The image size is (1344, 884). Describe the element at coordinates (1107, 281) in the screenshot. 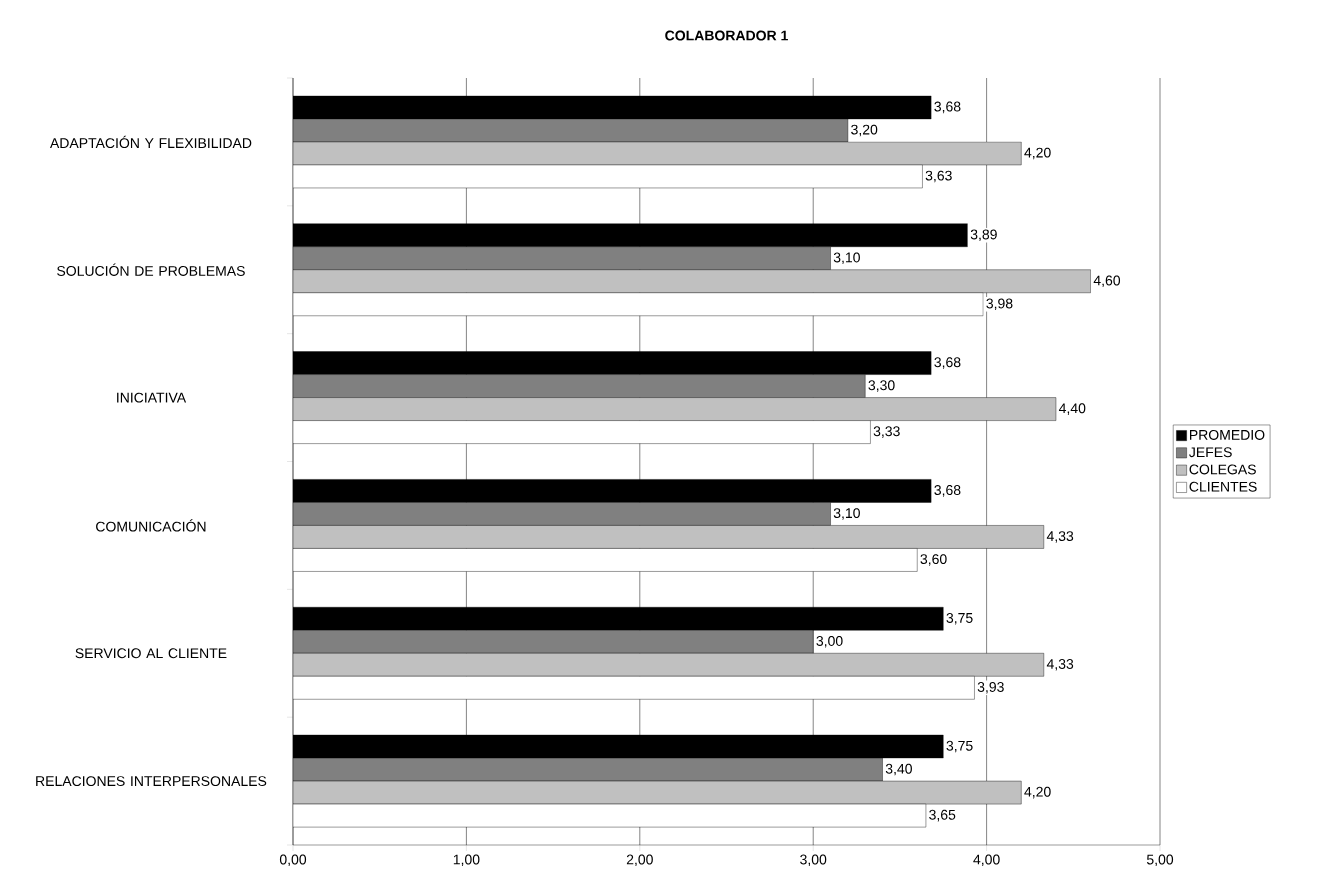

I see `data-label: 4,60` at that location.